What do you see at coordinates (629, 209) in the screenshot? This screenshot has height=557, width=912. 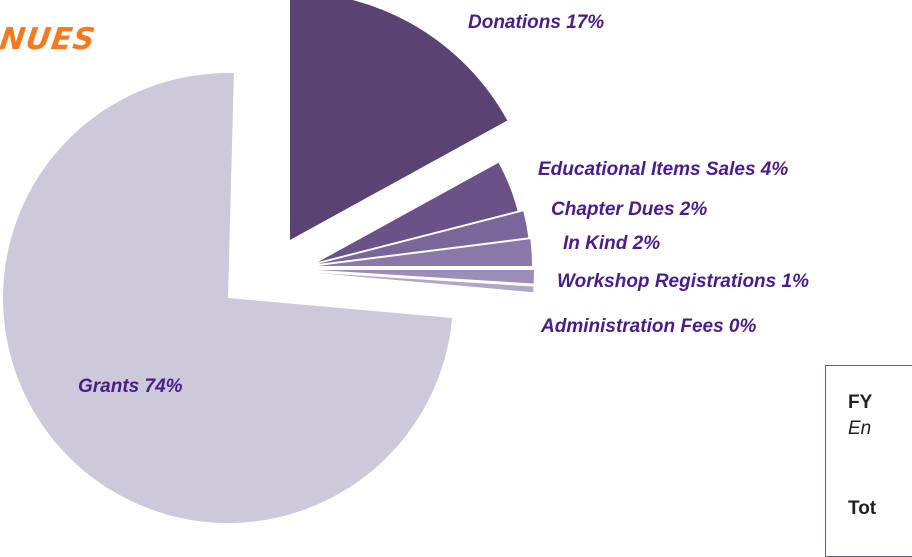 I see `slice-label-2: Chapter Dues 2%` at bounding box center [629, 209].